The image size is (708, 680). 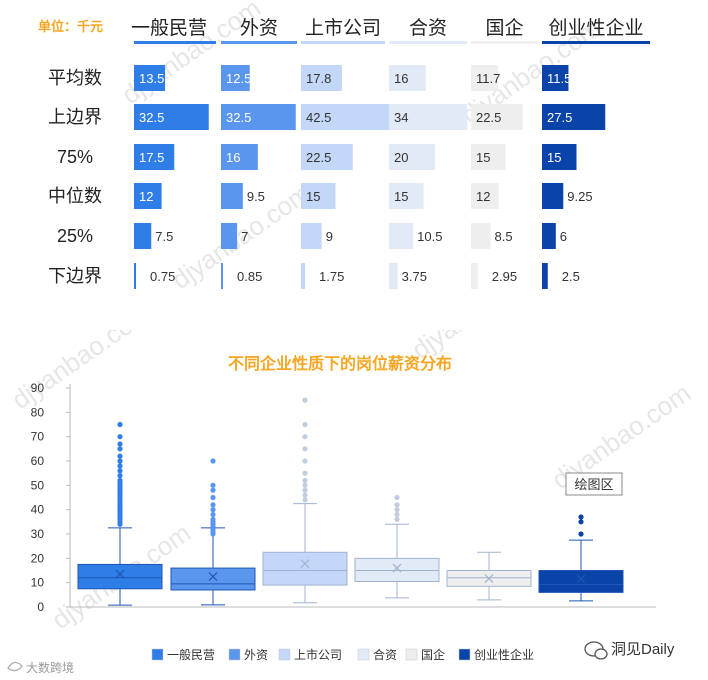 What do you see at coordinates (38, 388) in the screenshot?
I see `y-tick-label: 90` at bounding box center [38, 388].